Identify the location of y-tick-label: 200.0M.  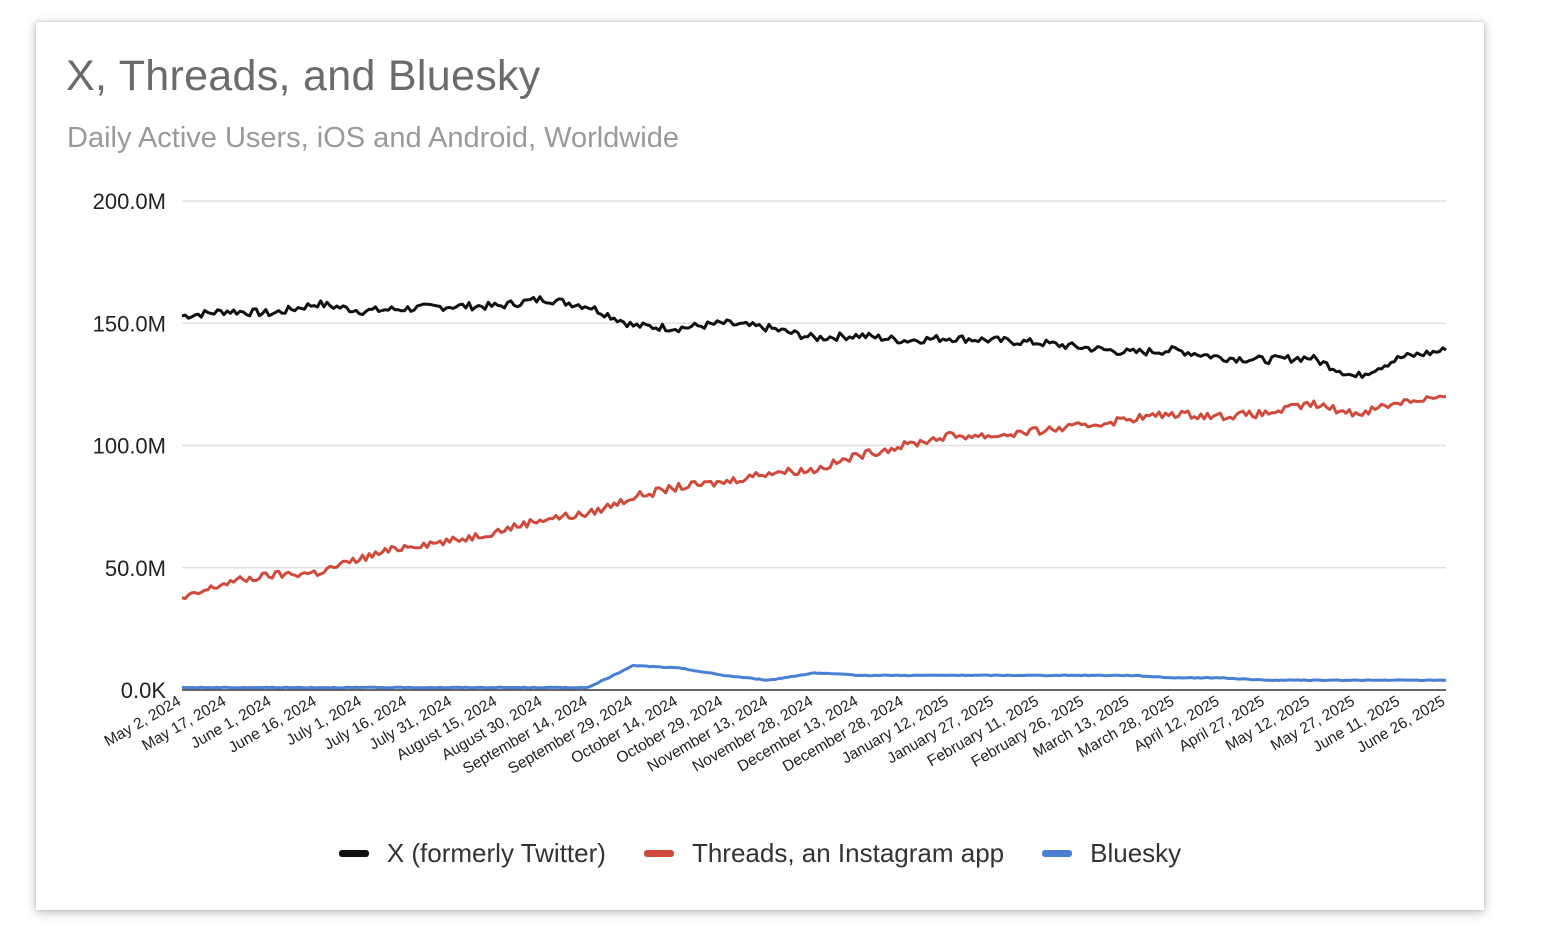
(129, 201).